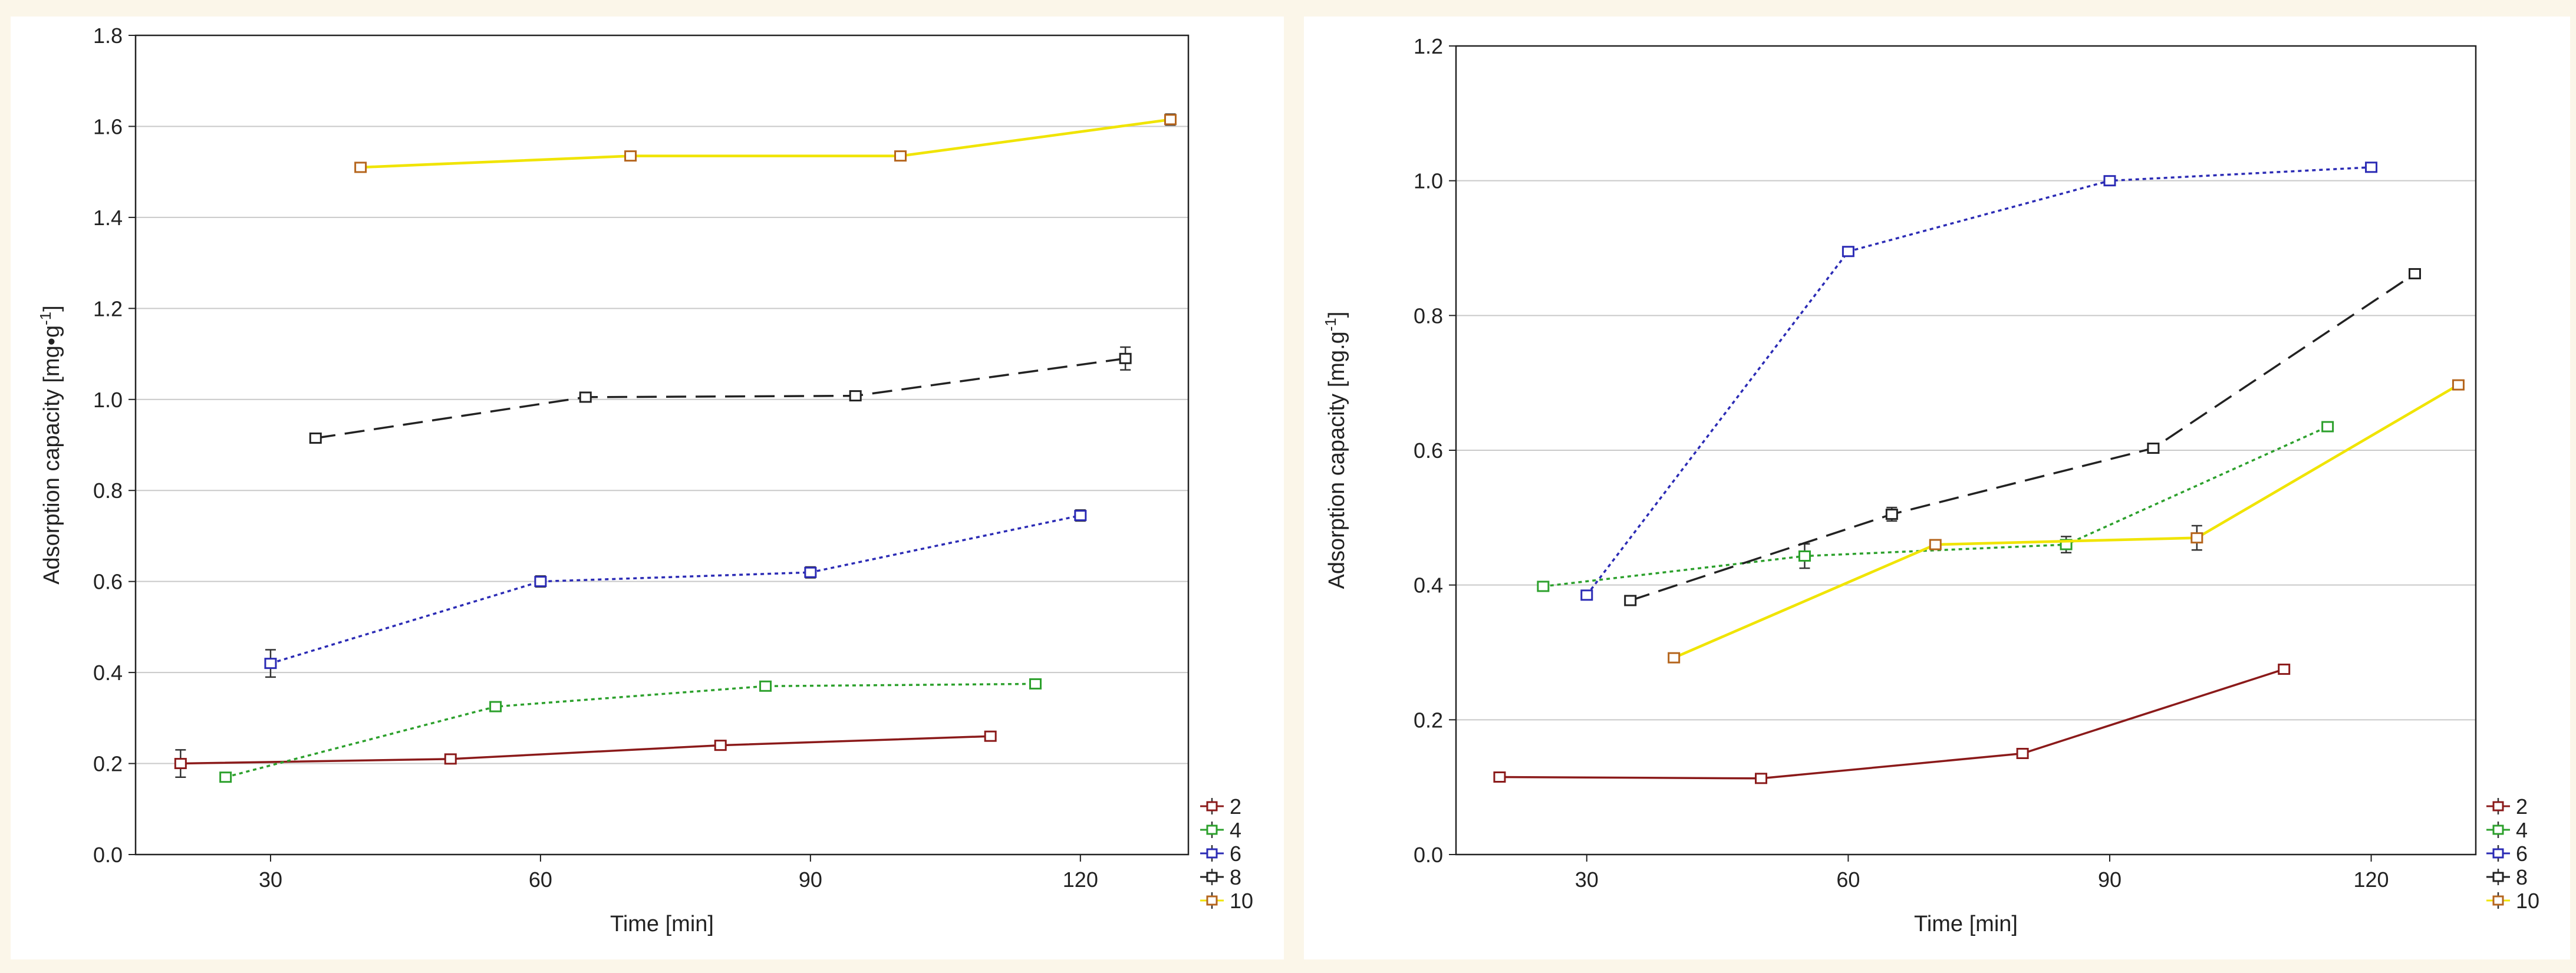 Image resolution: width=2576 pixels, height=973 pixels. What do you see at coordinates (1220, 830) in the screenshot?
I see `legend-entry-4: 4` at bounding box center [1220, 830].